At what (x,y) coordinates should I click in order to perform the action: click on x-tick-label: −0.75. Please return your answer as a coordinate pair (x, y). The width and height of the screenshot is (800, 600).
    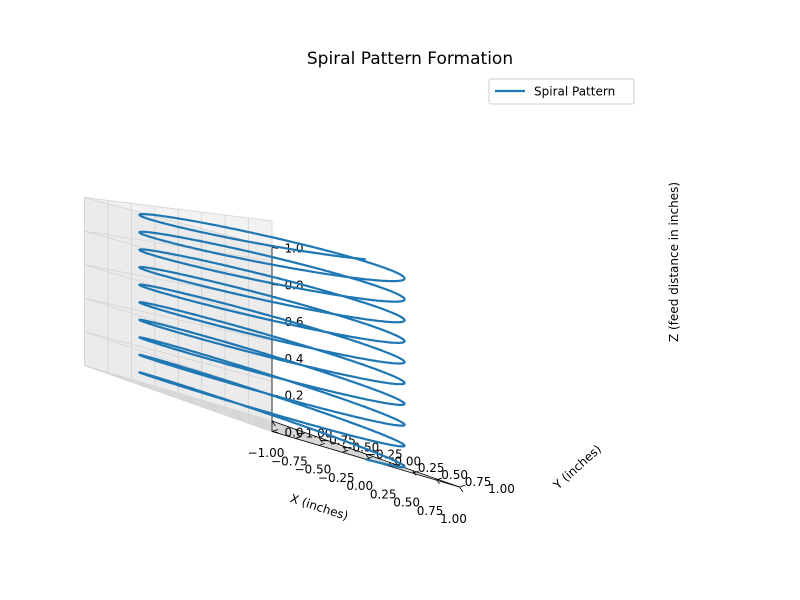
    Looking at the image, I should click on (289, 461).